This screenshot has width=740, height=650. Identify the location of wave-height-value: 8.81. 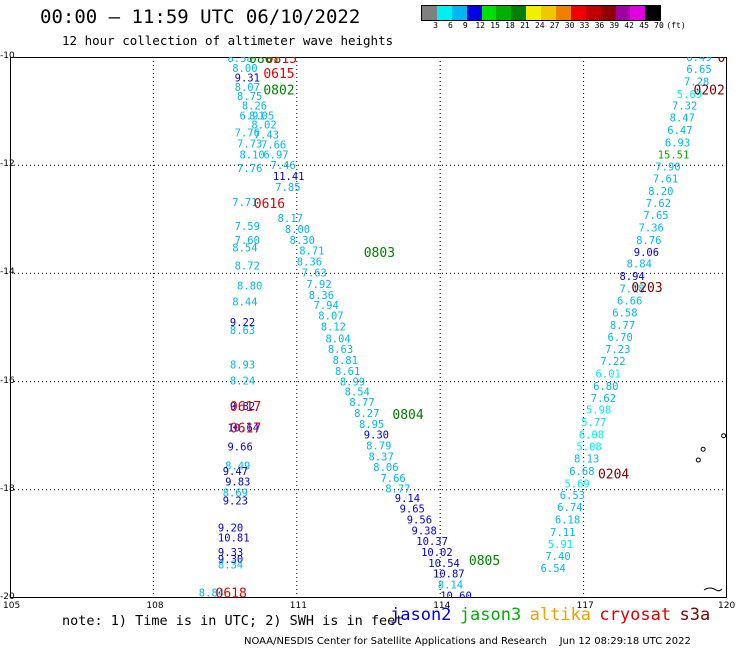
(345, 361).